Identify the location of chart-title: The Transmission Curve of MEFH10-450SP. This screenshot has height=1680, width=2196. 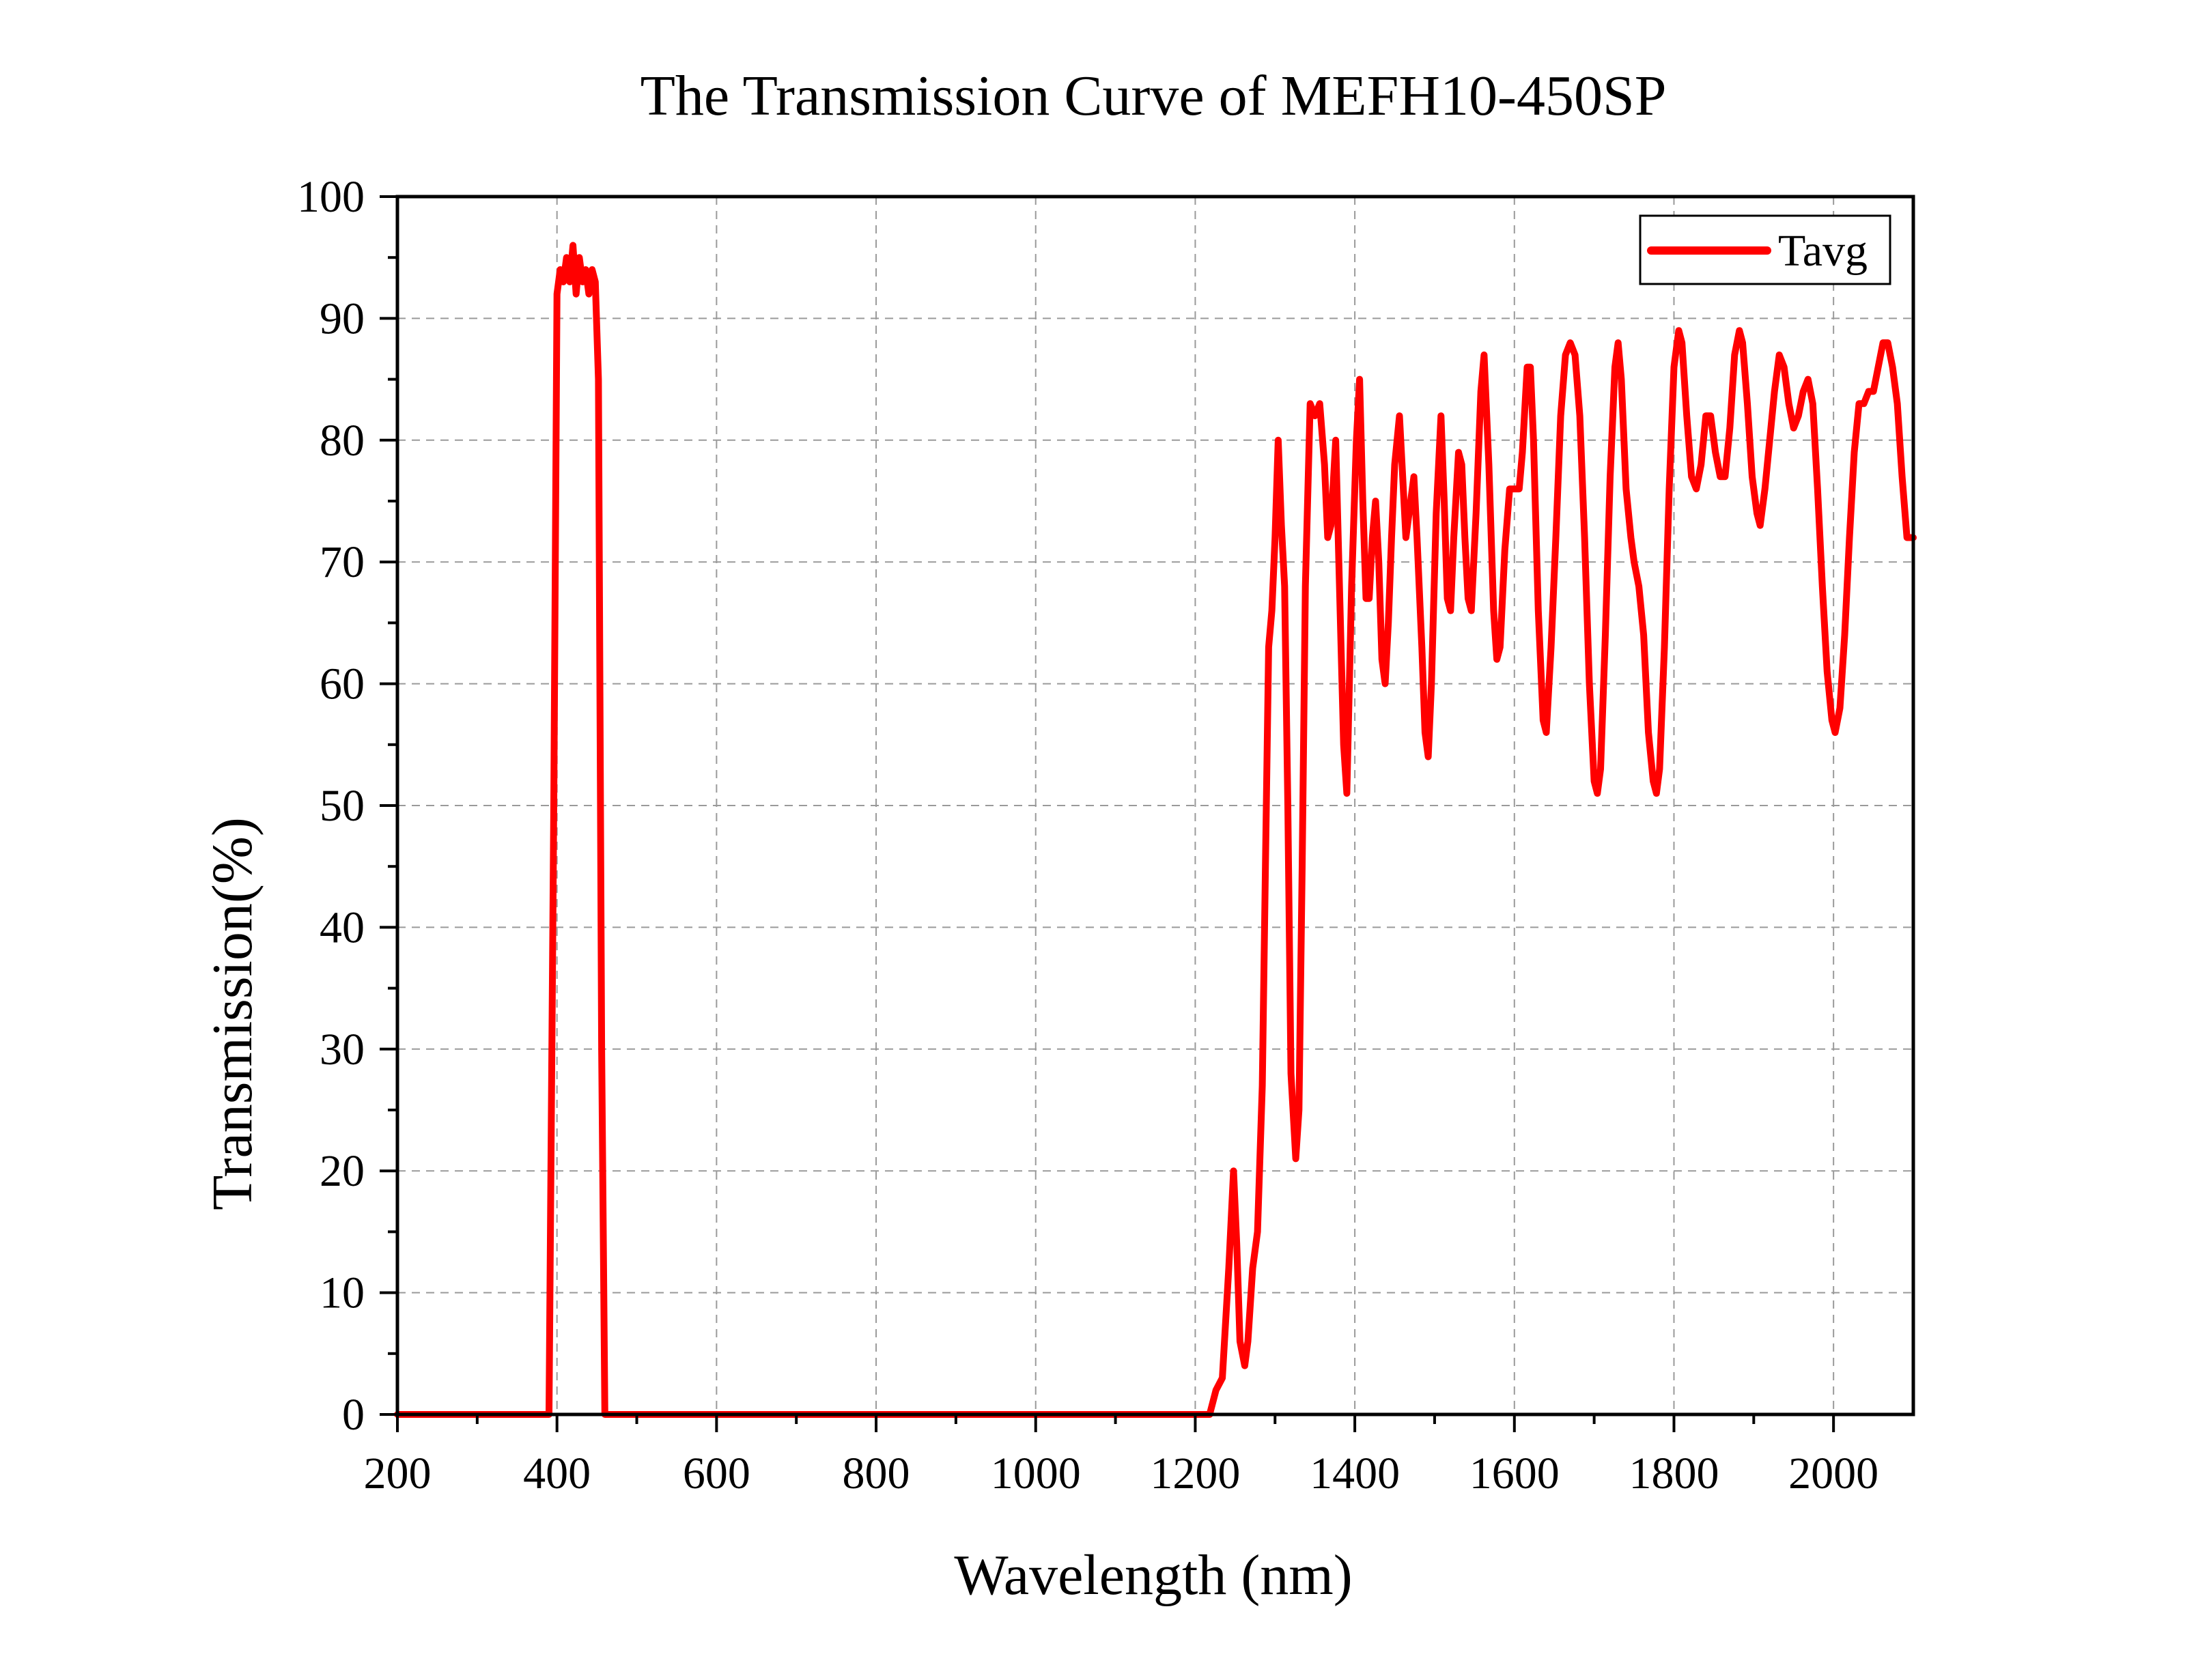
(1154, 96).